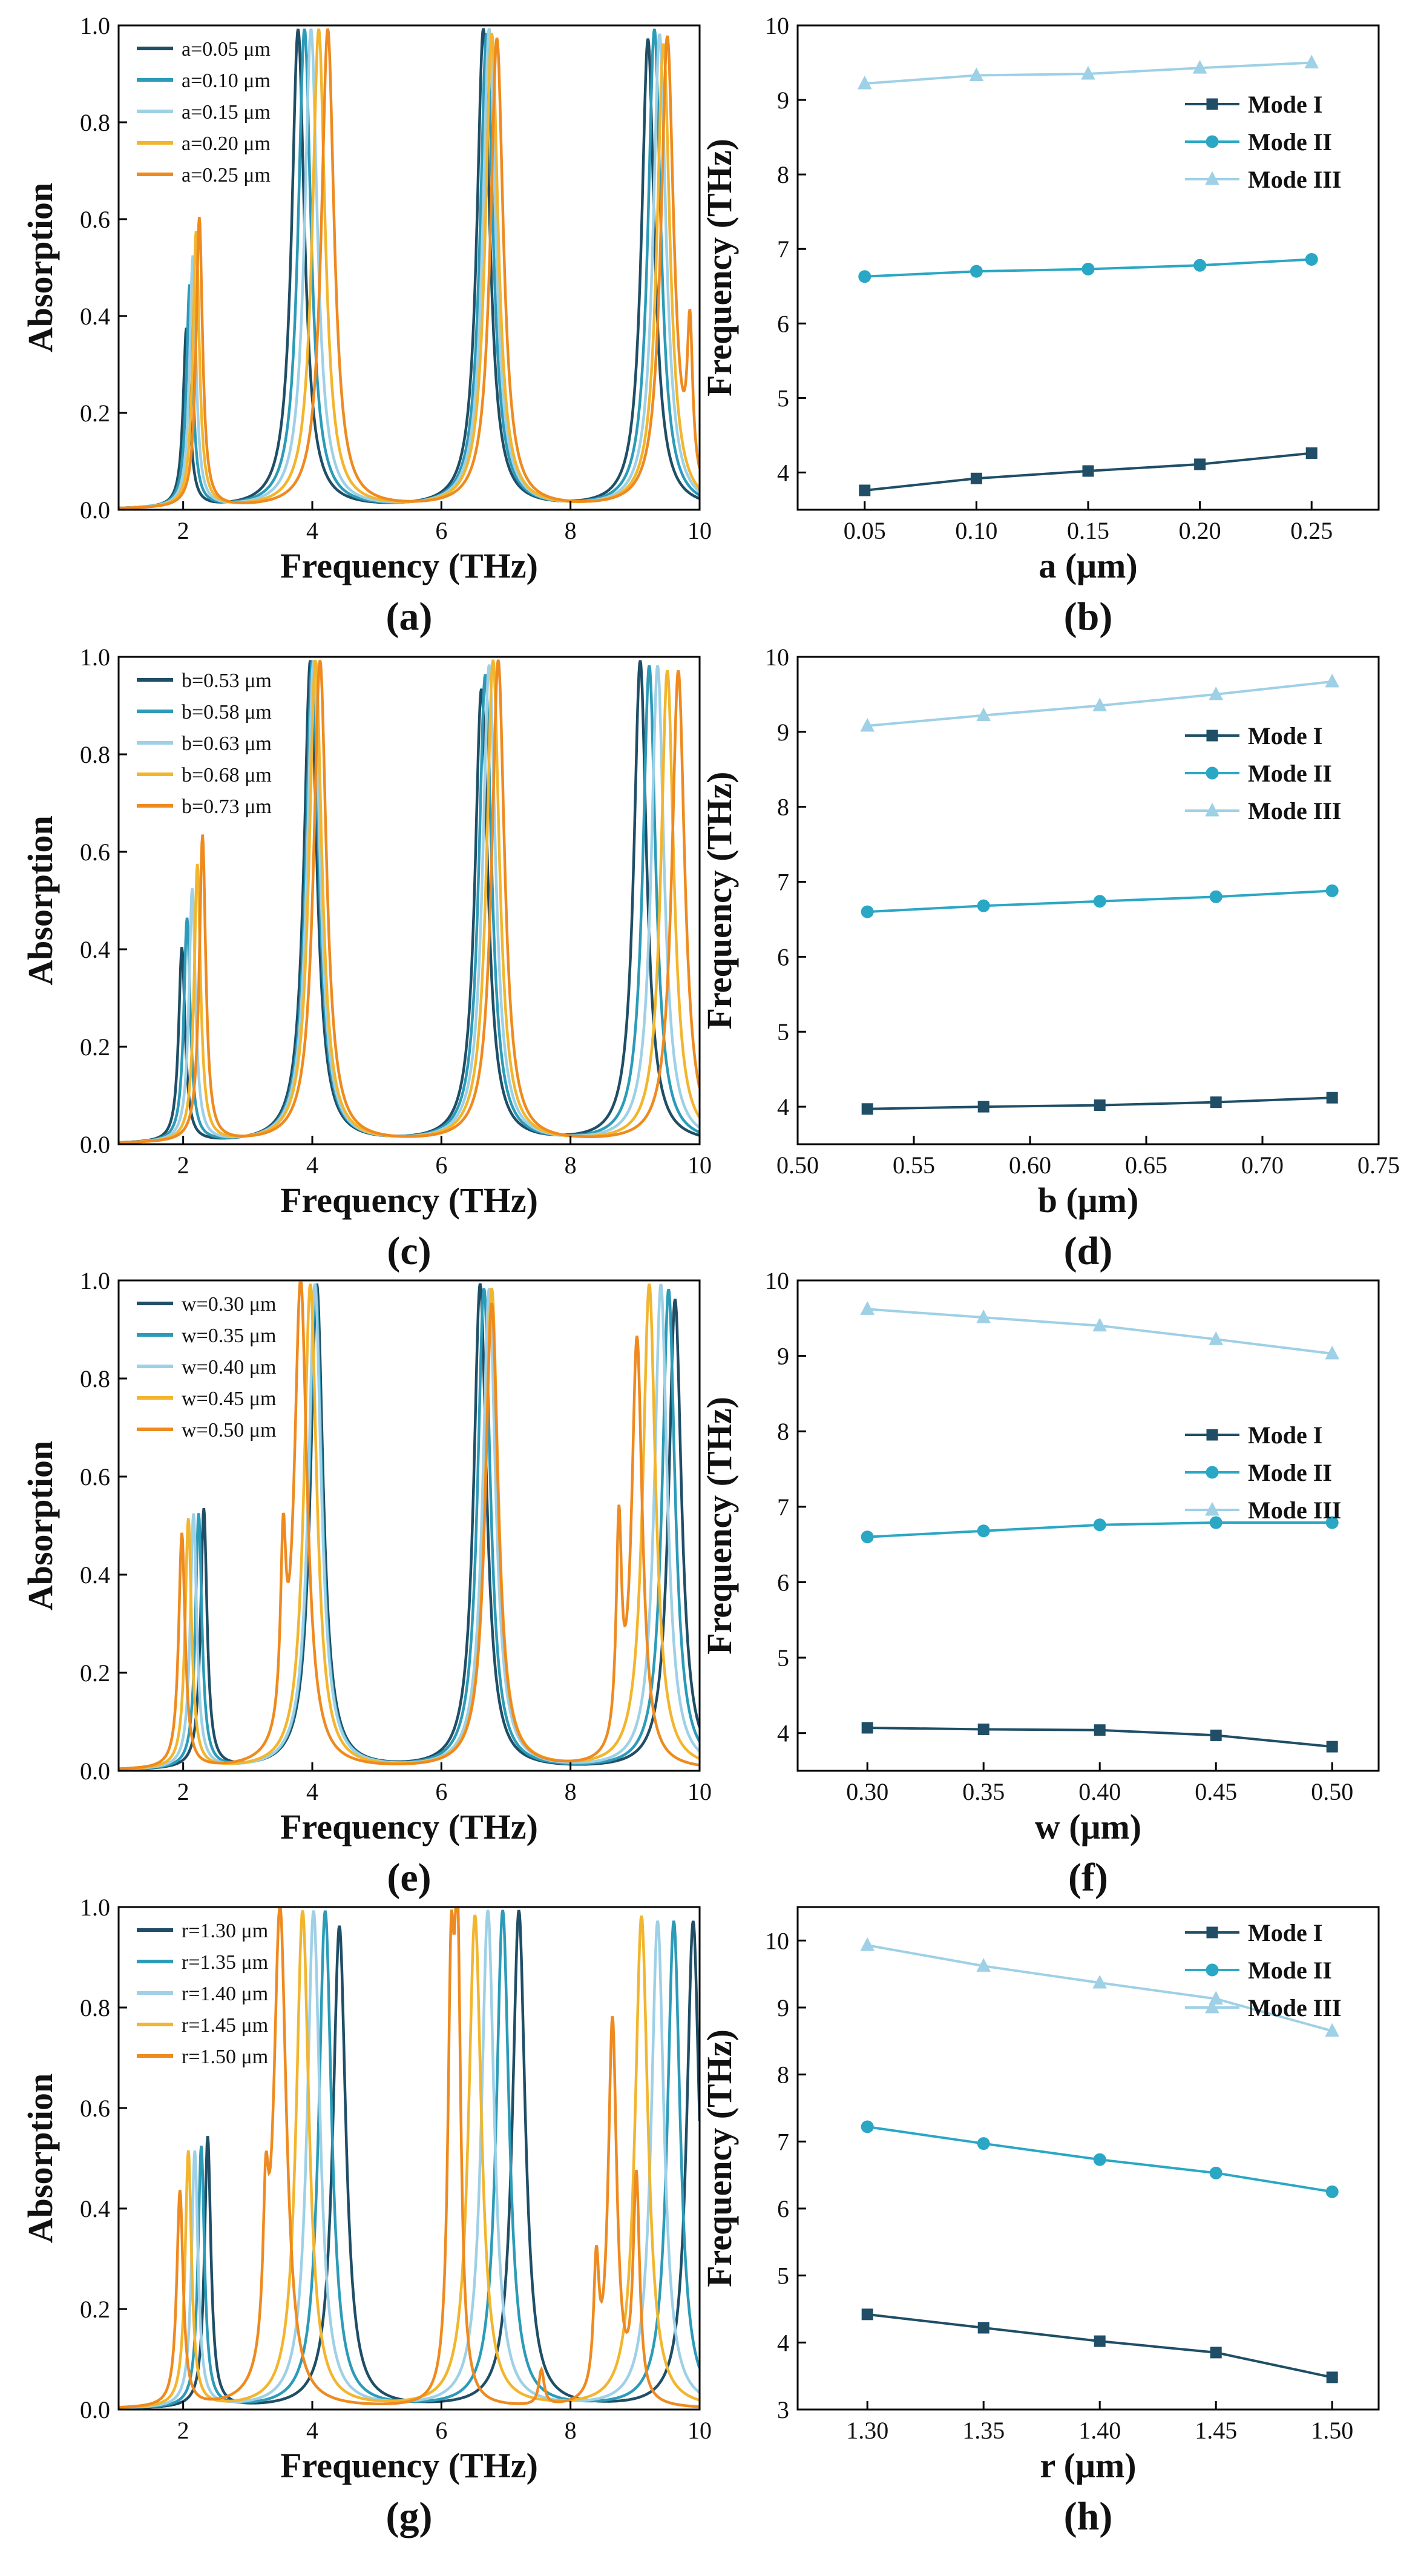 The width and height of the screenshot is (1421, 2576). Describe the element at coordinates (229, 1399) in the screenshot. I see `legend-label: w=0.45 μm` at that location.